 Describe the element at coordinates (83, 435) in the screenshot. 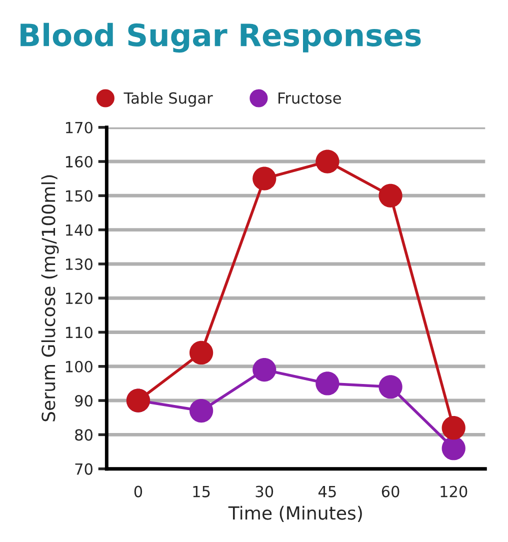

I see `y-tick-label: 80` at that location.